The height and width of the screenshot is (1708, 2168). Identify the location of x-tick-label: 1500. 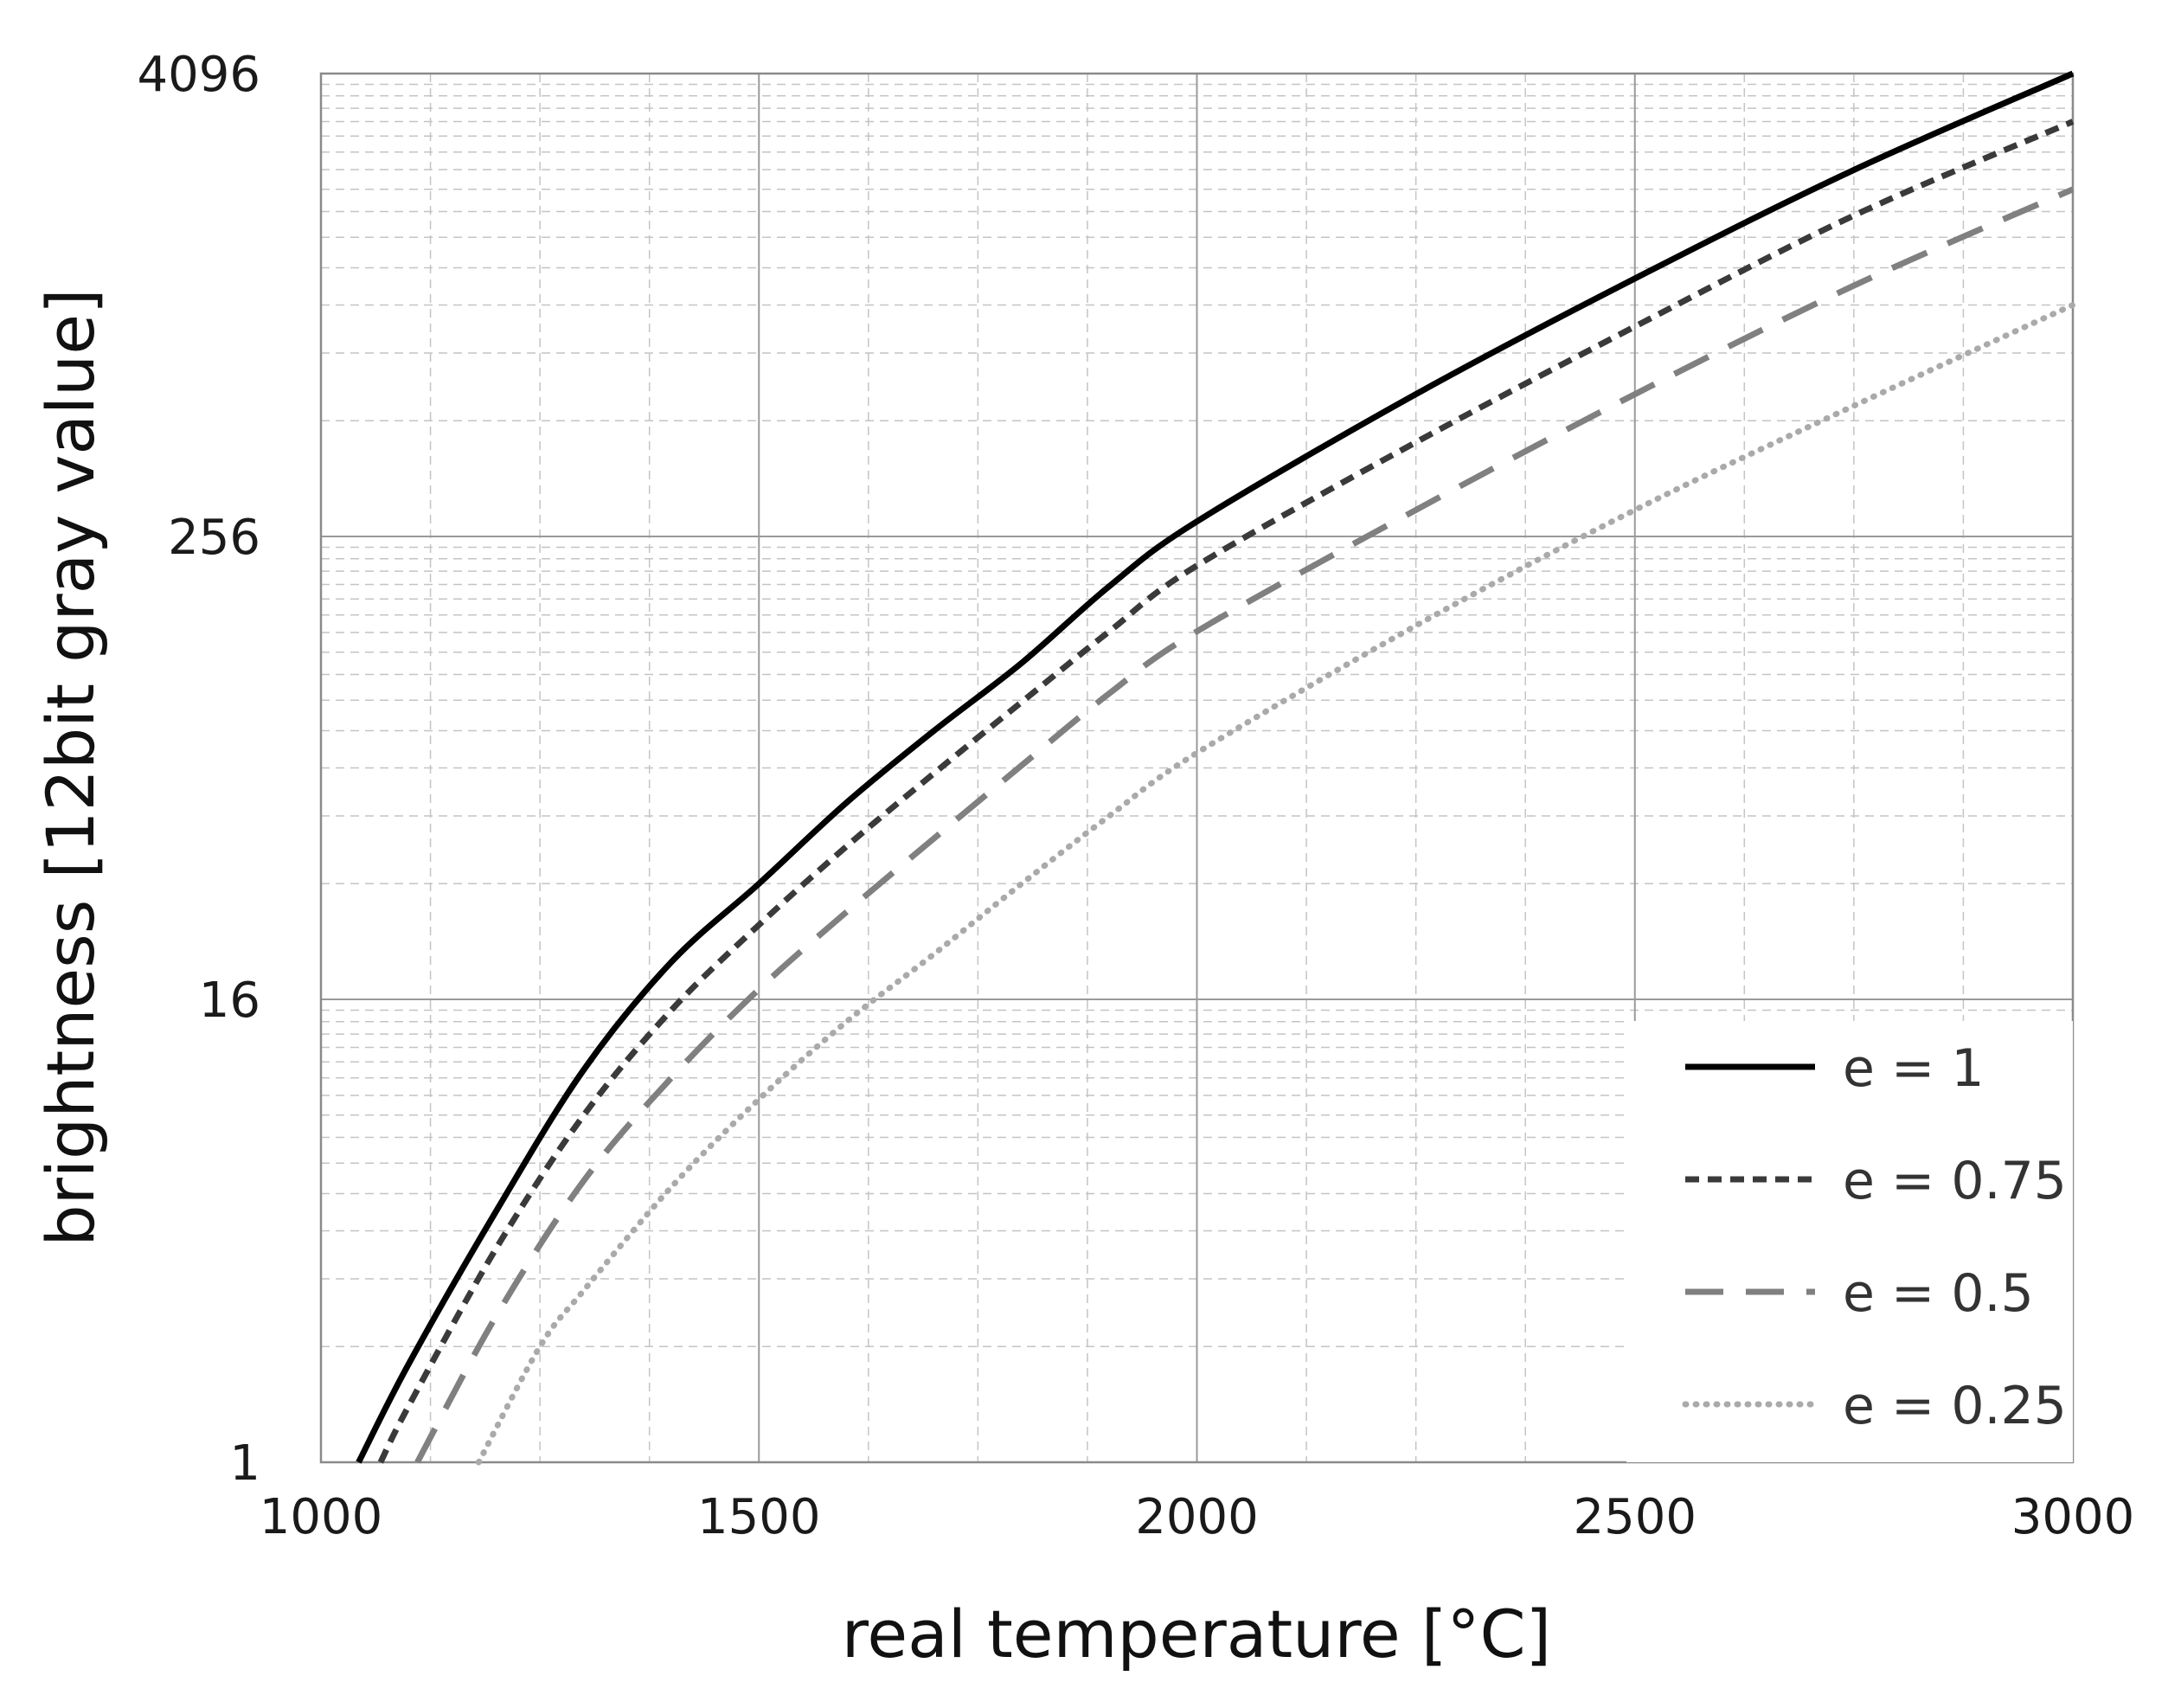
(759, 1517).